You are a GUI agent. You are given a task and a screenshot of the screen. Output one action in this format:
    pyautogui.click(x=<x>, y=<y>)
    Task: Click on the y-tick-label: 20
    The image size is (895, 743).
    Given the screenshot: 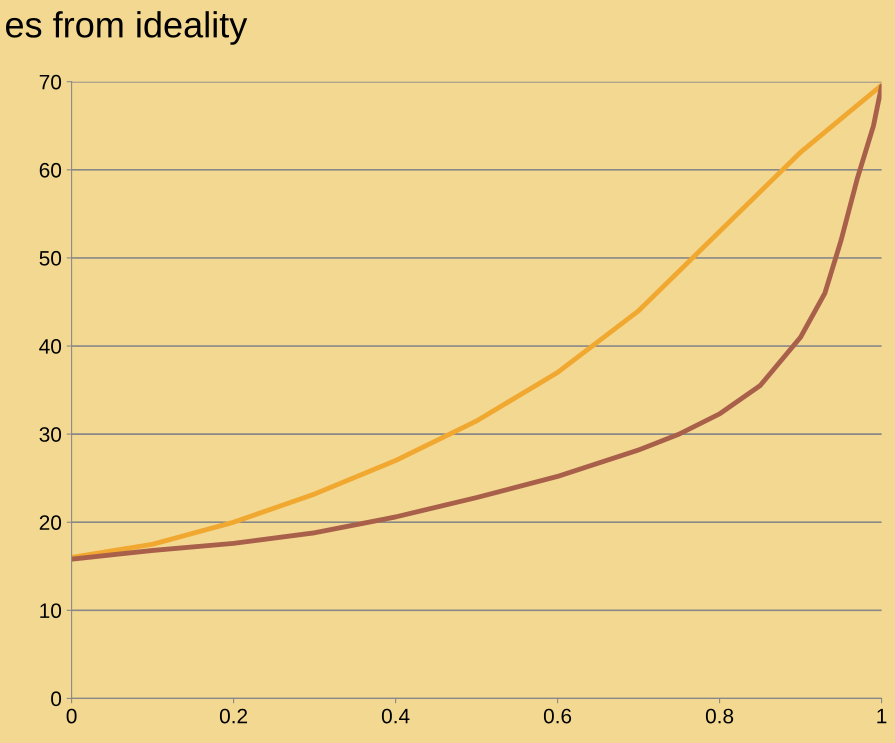 What is the action you would take?
    pyautogui.click(x=51, y=522)
    